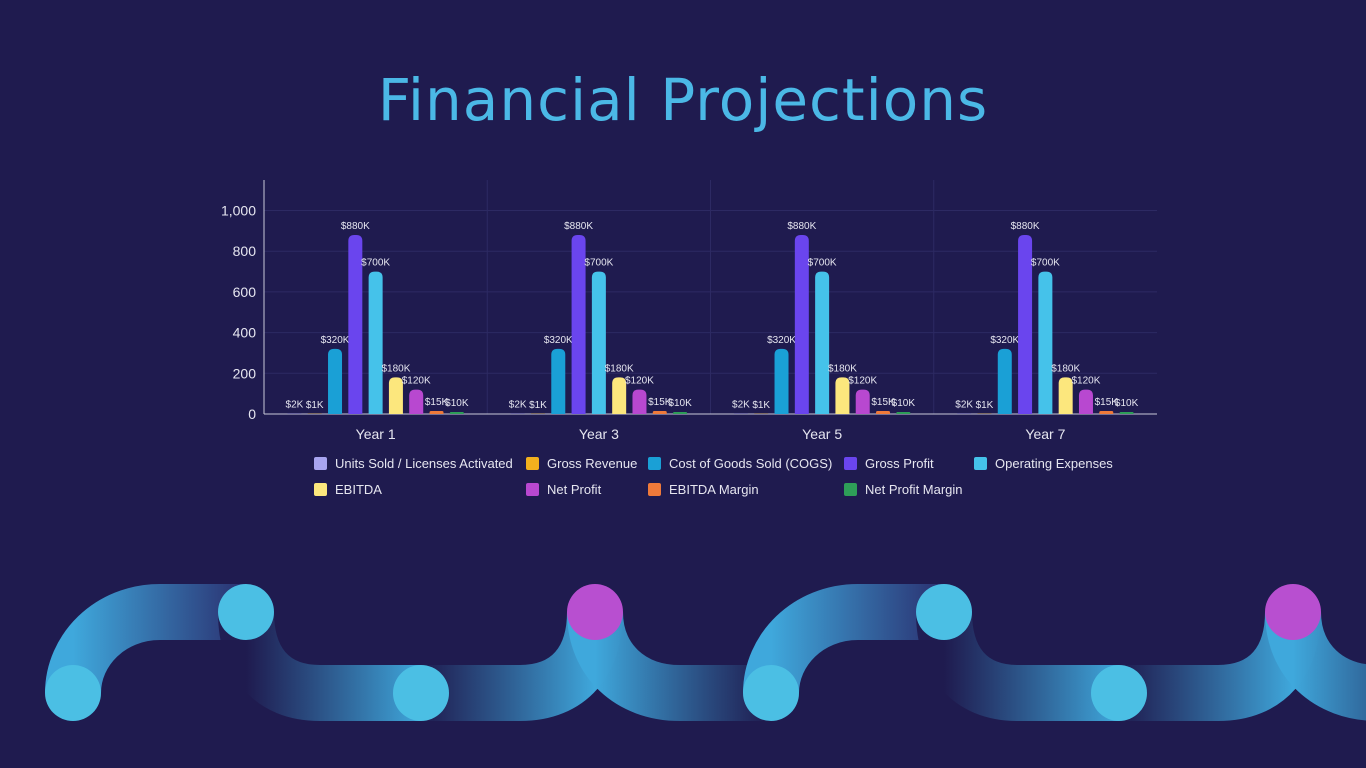  What do you see at coordinates (574, 489) in the screenshot?
I see `legend-label: Net Profit` at bounding box center [574, 489].